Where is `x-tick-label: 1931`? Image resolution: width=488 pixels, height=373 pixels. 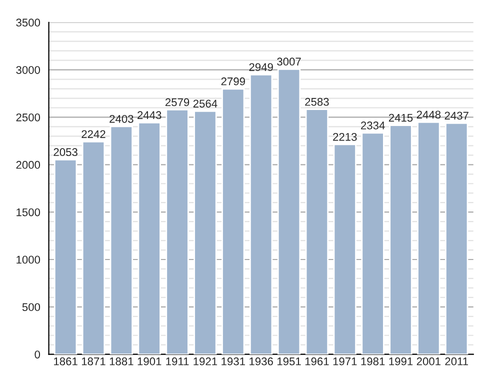
x-tick-label: 1931 is located at coordinates (233, 361).